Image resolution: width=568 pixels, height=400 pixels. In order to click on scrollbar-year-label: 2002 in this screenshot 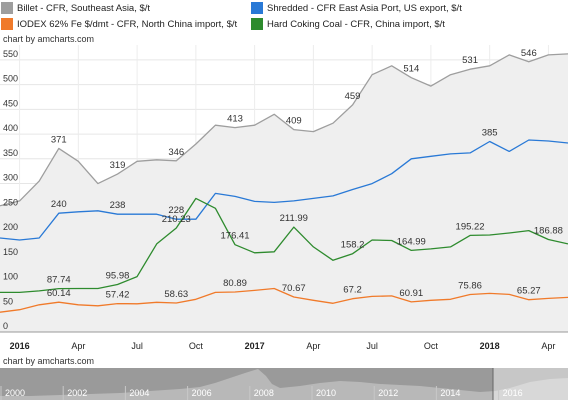, I will do `click(77, 393)`.